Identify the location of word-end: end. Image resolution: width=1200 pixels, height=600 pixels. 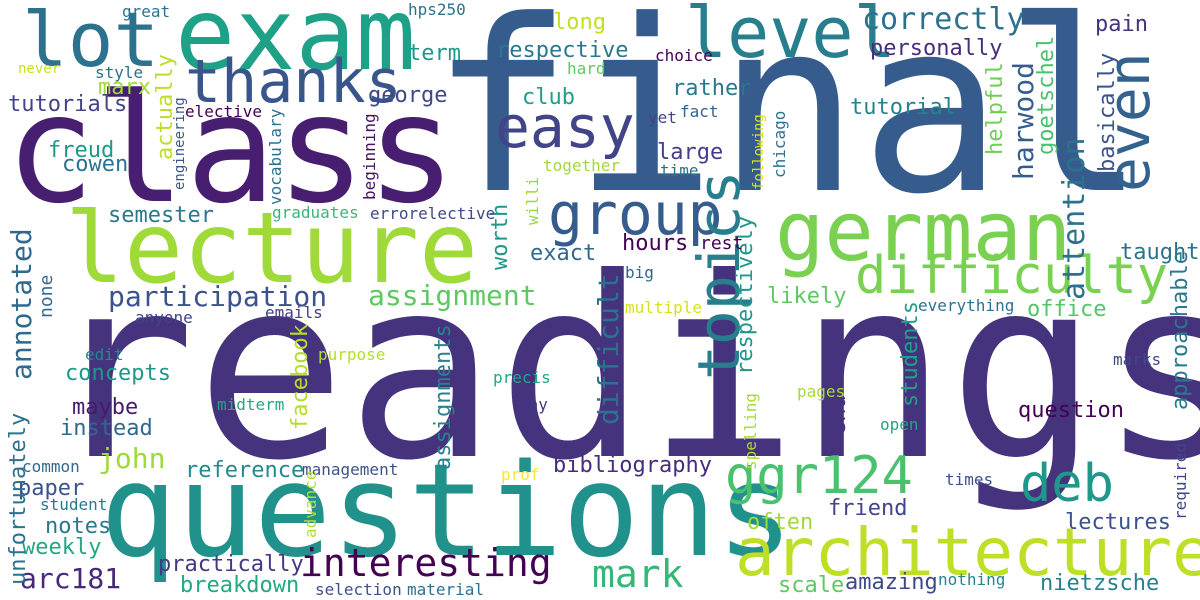
(838, 415).